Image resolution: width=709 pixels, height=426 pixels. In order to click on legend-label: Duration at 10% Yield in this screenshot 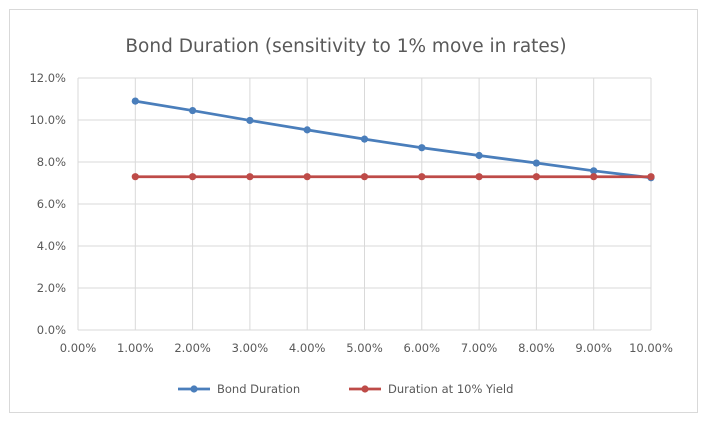, I will do `click(450, 389)`.